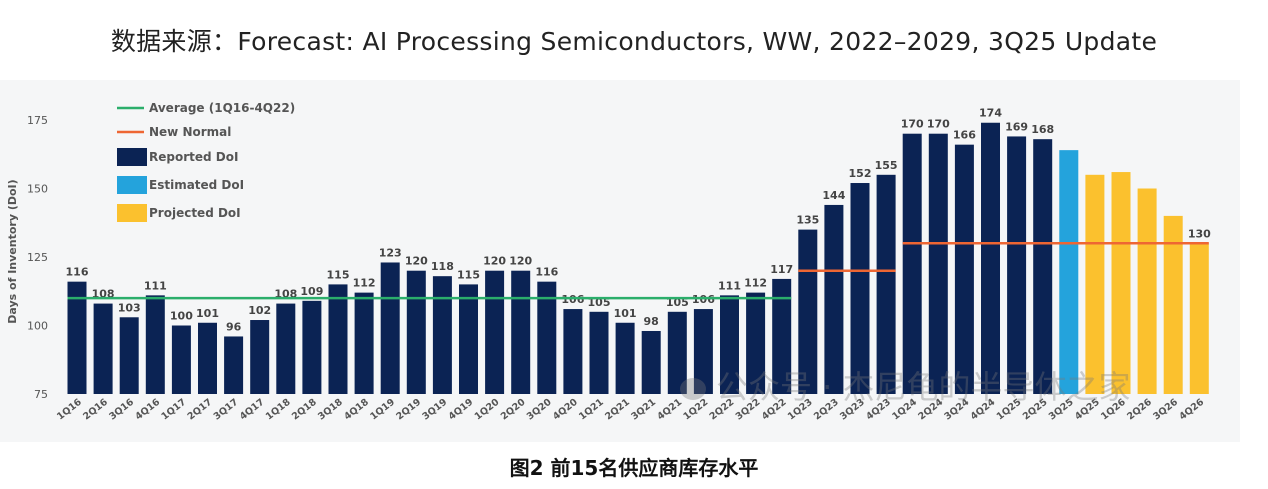 The height and width of the screenshot is (489, 1268). What do you see at coordinates (364, 343) in the screenshot?
I see `bar-4Q18` at bounding box center [364, 343].